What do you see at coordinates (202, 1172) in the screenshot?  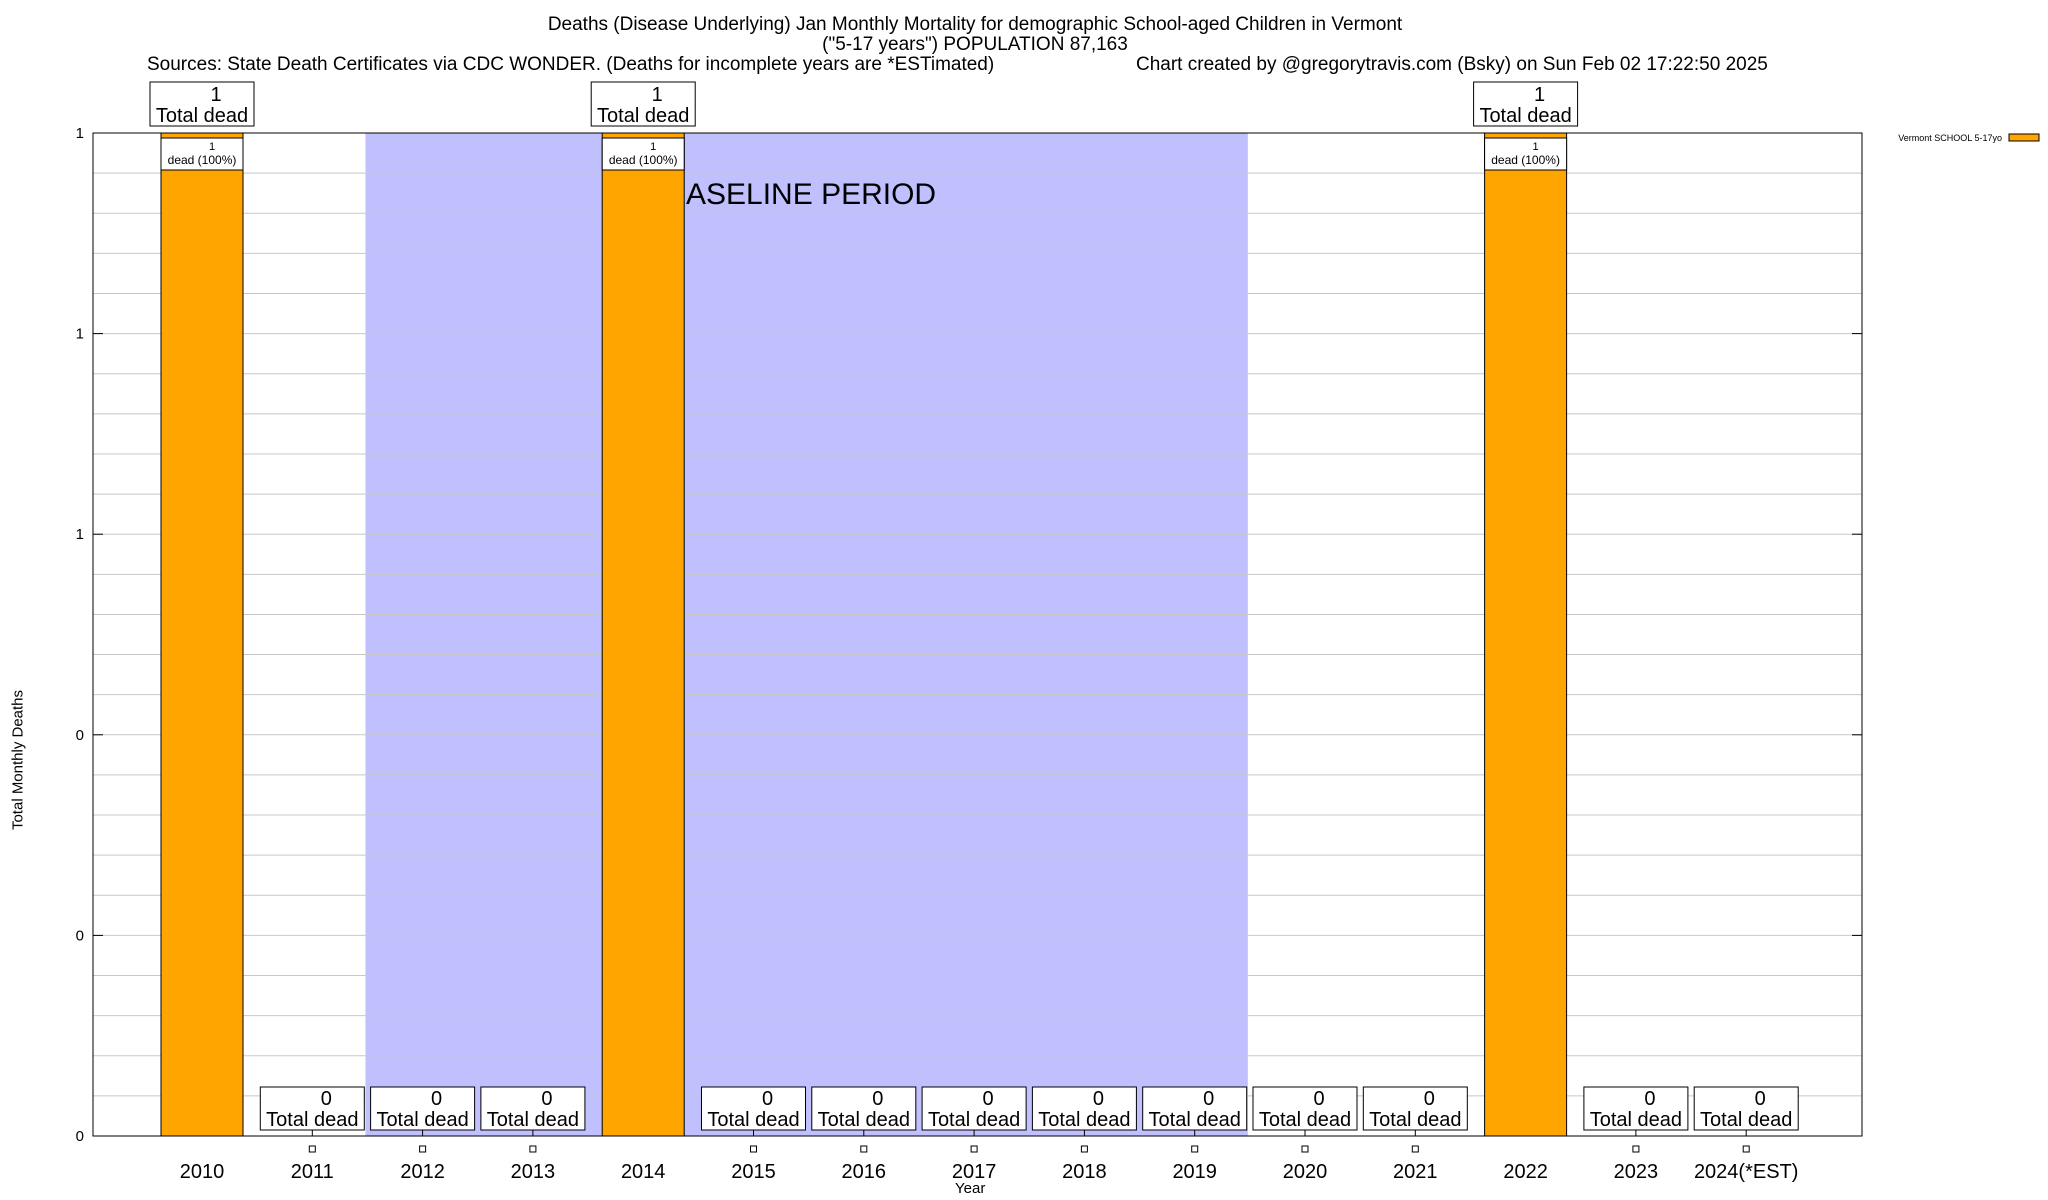 I see `x-tick-label: 2010` at bounding box center [202, 1172].